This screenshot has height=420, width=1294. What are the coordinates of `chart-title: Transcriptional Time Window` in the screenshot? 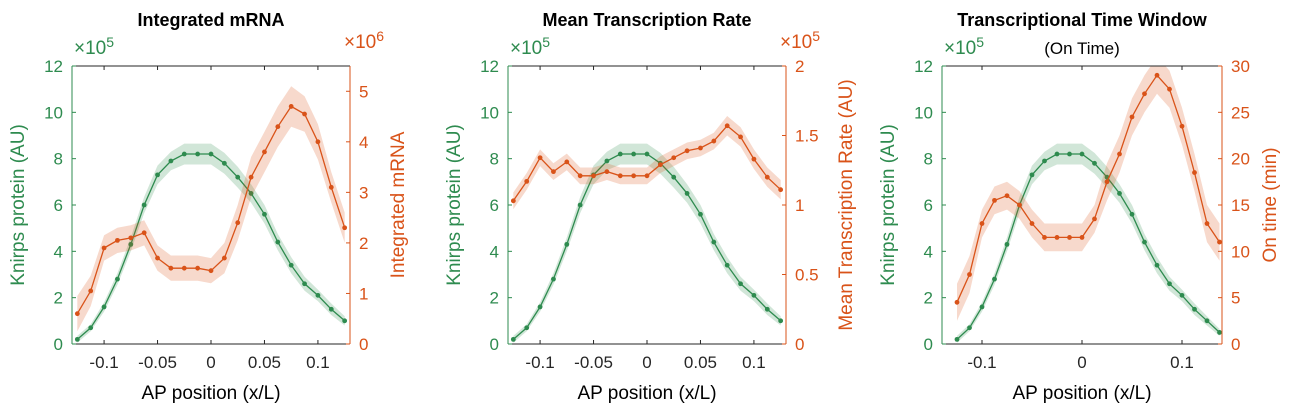 It's located at (1082, 20).